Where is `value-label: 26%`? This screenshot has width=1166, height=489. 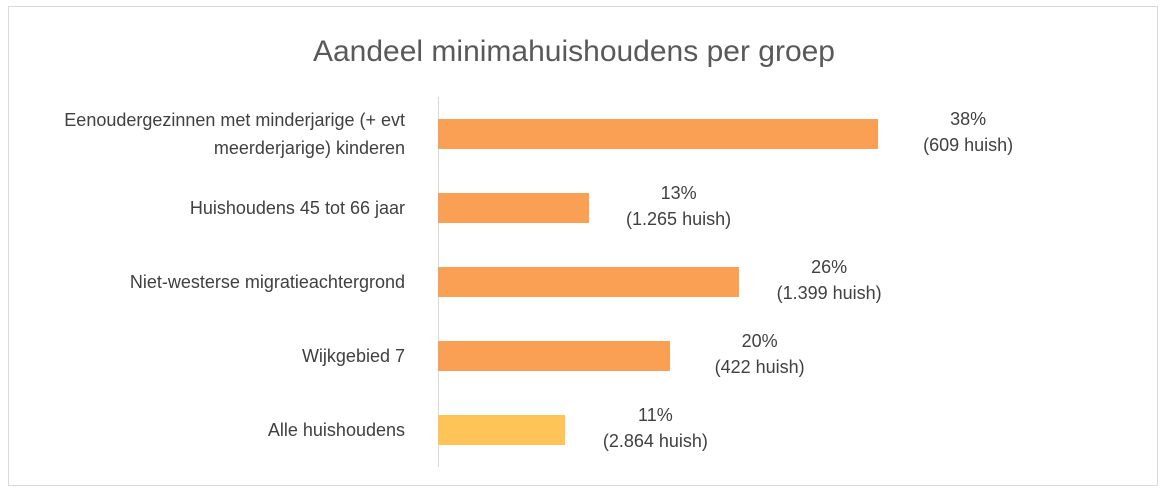 value-label: 26% is located at coordinates (829, 267).